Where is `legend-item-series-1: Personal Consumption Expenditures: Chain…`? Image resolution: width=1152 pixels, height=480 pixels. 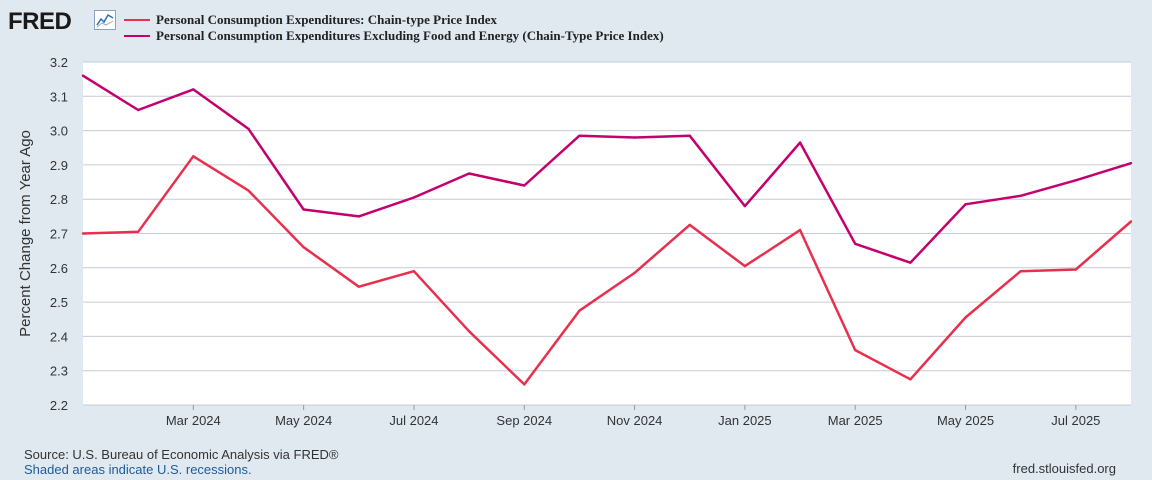 legend-item-series-1: Personal Consumption Expenditures: Chain… is located at coordinates (394, 20).